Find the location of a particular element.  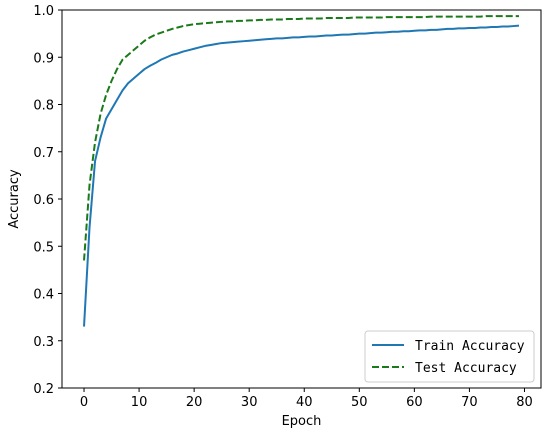

x-tick-label: 40 is located at coordinates (304, 402).